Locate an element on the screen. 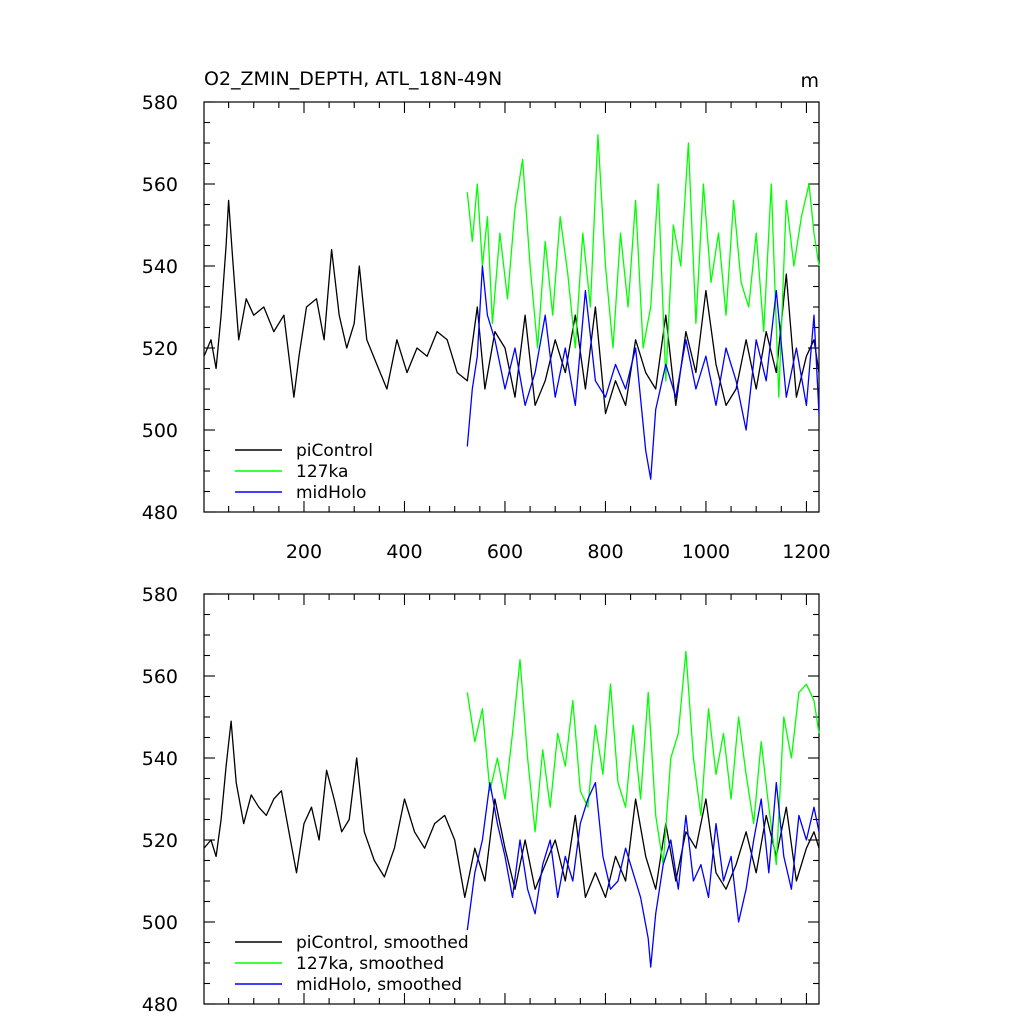  bottom-y-tick-label: 500 is located at coordinates (160, 923).